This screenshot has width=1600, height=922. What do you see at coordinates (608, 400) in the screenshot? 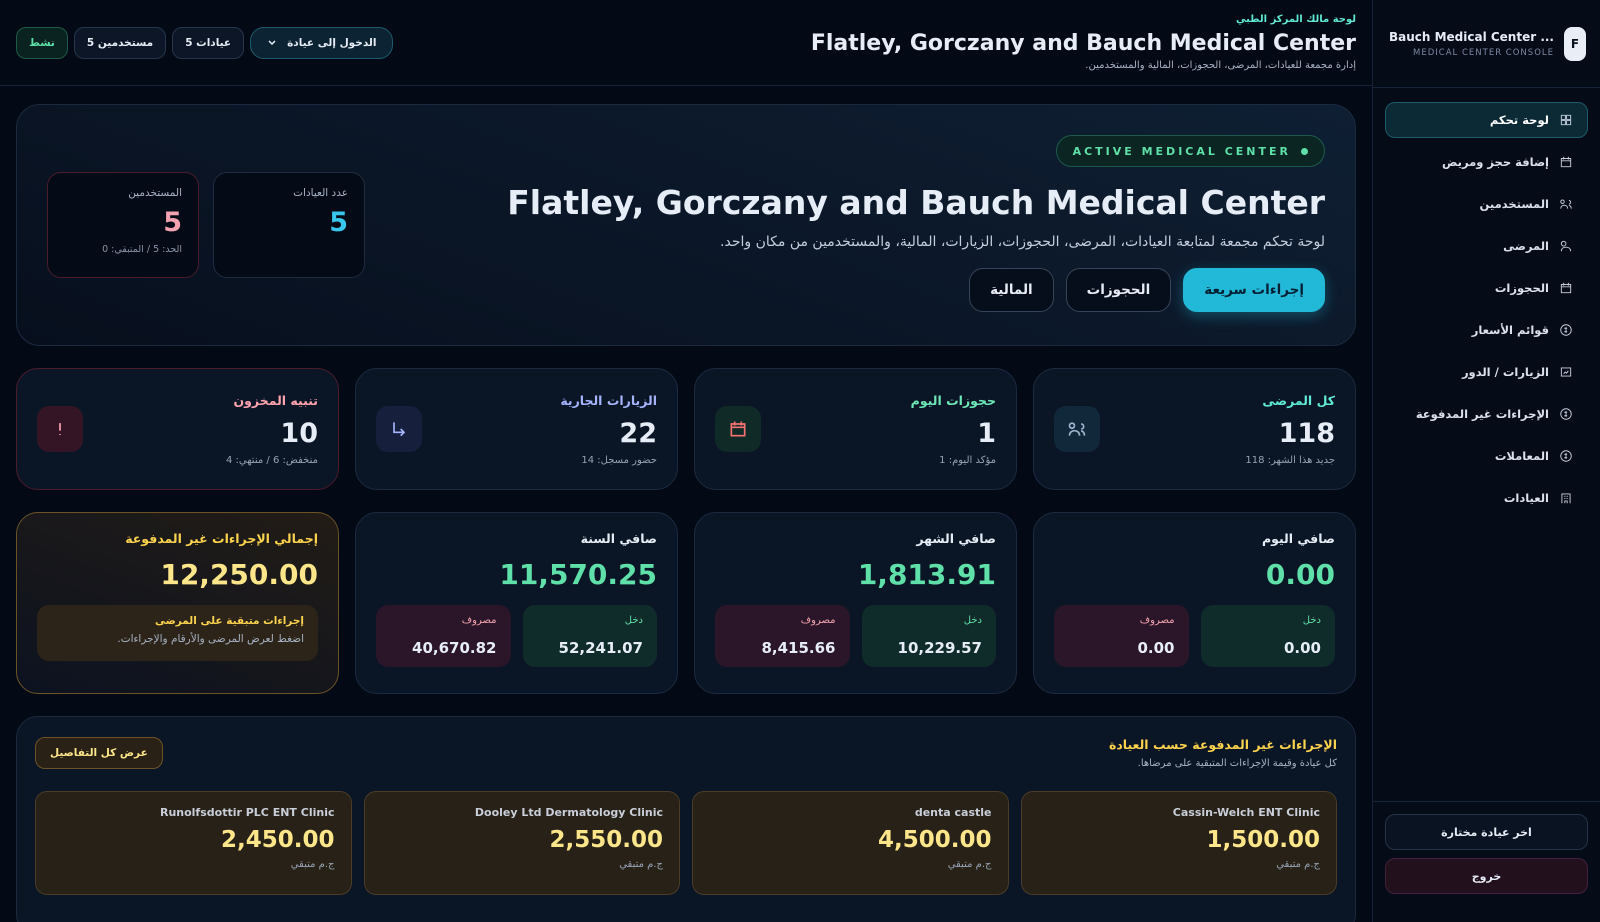
I see `stat-title: الزيارات الجارية` at bounding box center [608, 400].